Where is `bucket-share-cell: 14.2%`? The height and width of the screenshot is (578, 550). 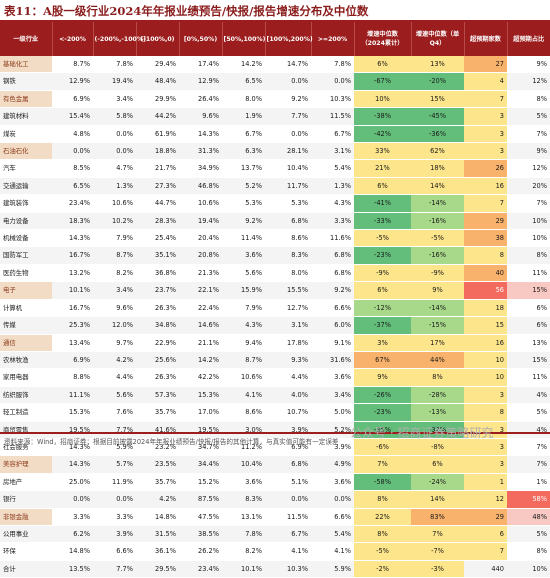 bucket-share-cell: 14.2% is located at coordinates (243, 65).